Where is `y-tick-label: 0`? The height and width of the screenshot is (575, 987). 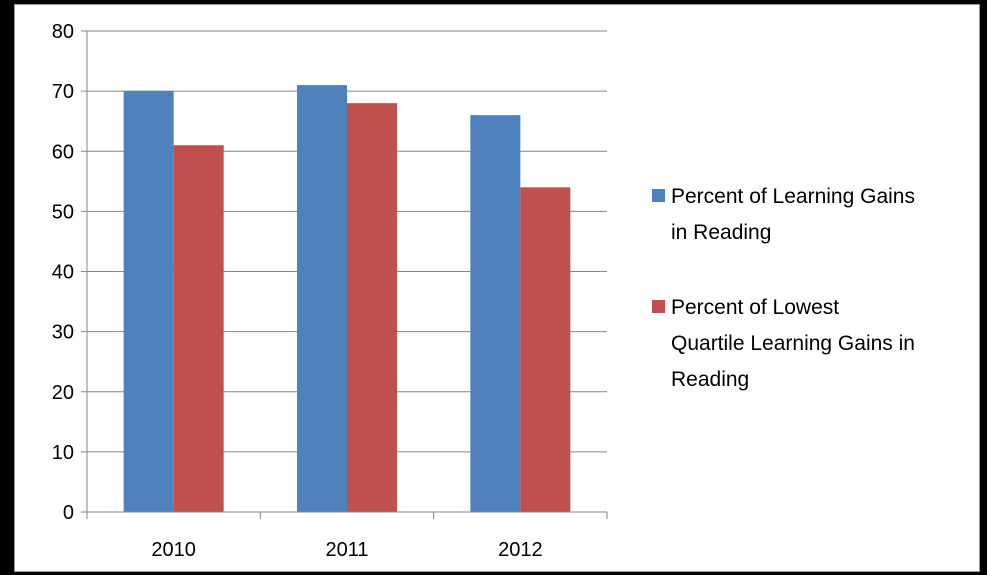
y-tick-label: 0 is located at coordinates (68, 513).